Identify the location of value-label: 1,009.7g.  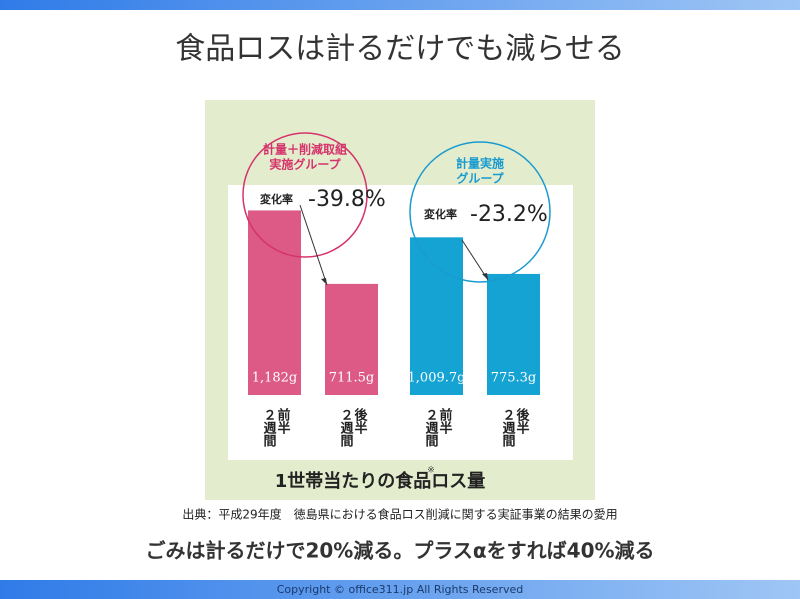
(437, 378).